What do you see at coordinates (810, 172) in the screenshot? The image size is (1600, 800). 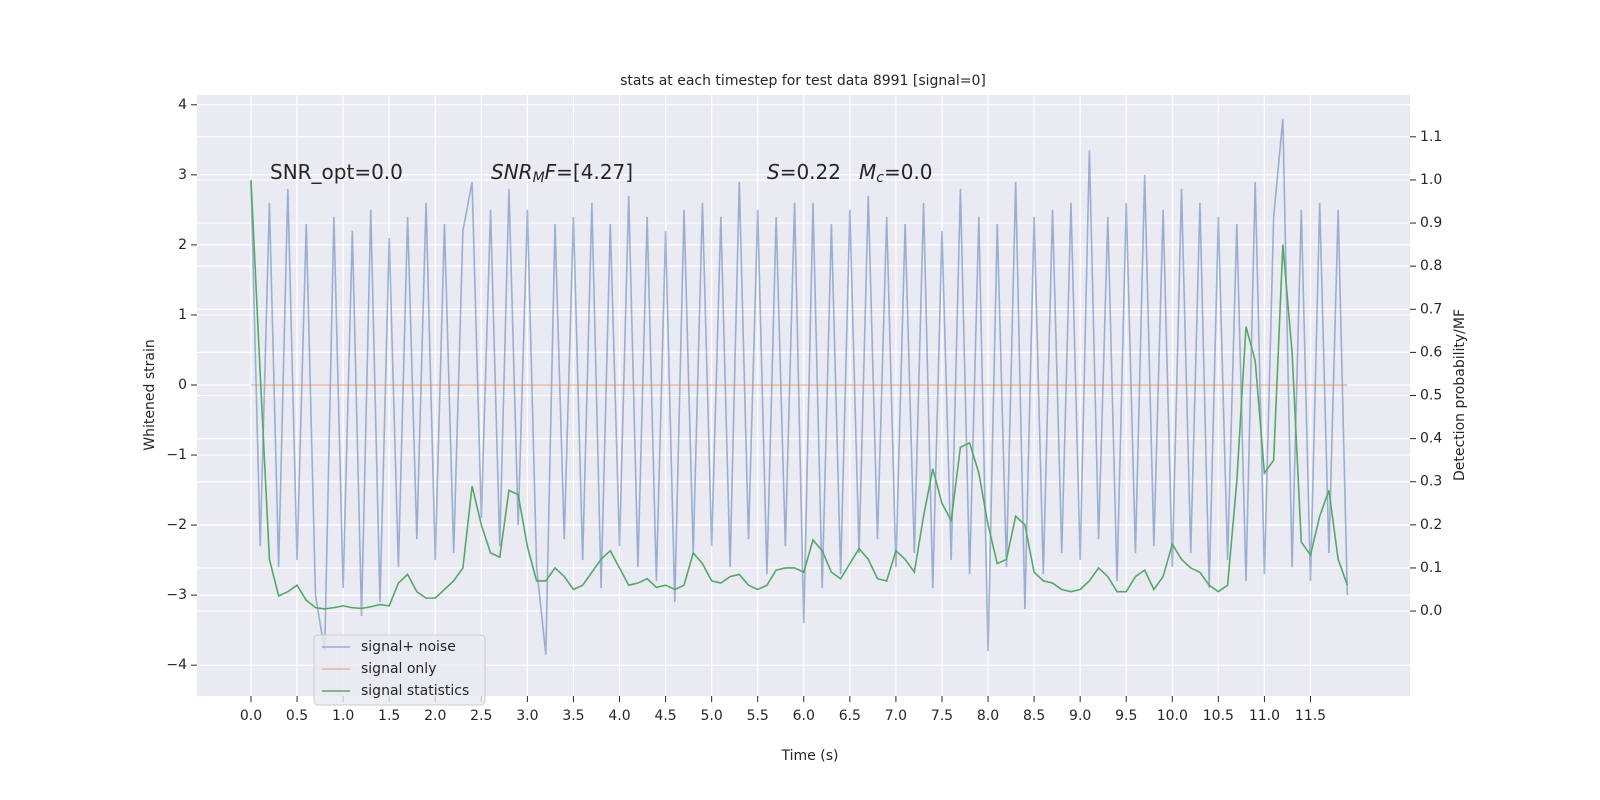 I see `annotation-part: =0.22` at bounding box center [810, 172].